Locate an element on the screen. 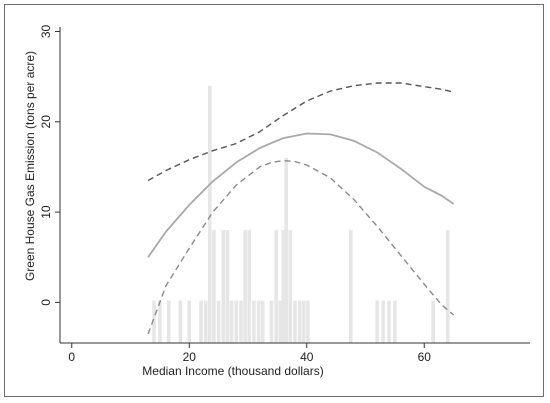 Image resolution: width=550 pixels, height=403 pixels. x-tick-label: 0 is located at coordinates (71, 357).